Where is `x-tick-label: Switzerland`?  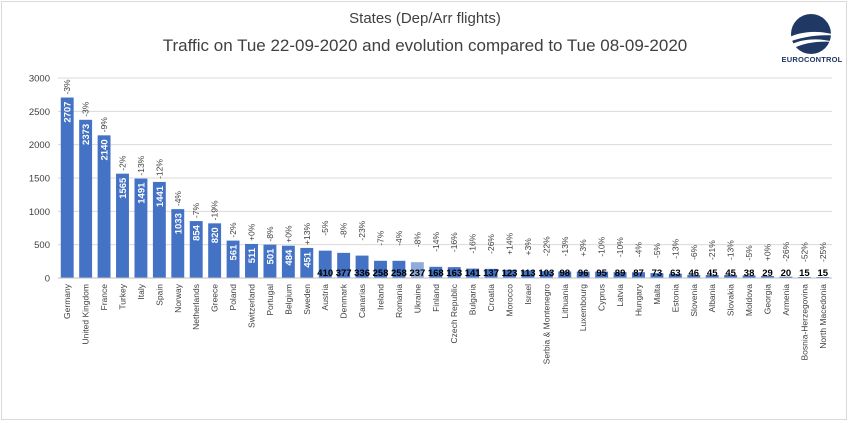 x-tick-label: Switzerland is located at coordinates (252, 306).